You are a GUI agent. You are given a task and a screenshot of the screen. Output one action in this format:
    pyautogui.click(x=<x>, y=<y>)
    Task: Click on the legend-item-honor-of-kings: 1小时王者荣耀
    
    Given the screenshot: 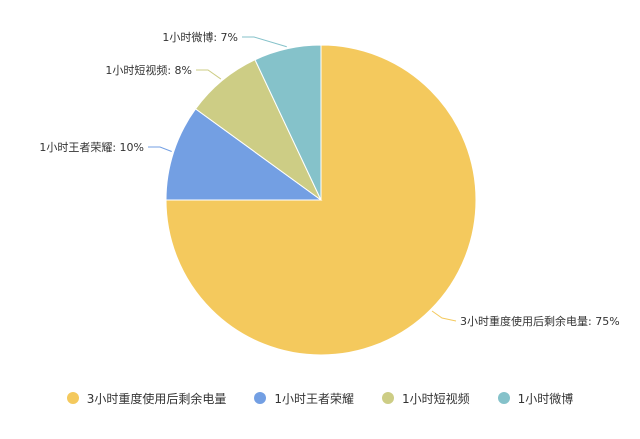 What is the action you would take?
    pyautogui.click(x=304, y=398)
    